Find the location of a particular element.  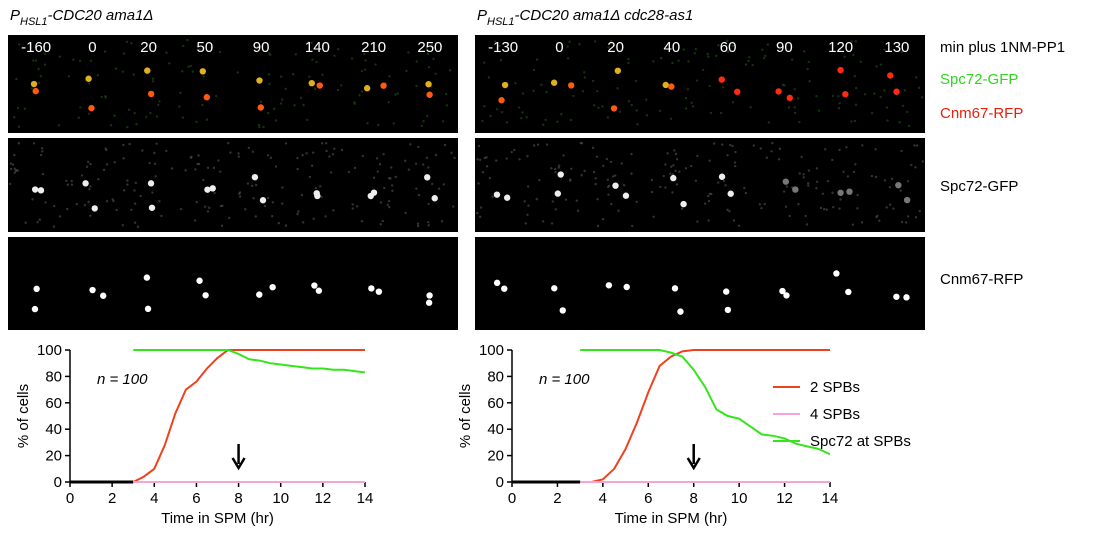

x-tick-label: 14 is located at coordinates (830, 498).